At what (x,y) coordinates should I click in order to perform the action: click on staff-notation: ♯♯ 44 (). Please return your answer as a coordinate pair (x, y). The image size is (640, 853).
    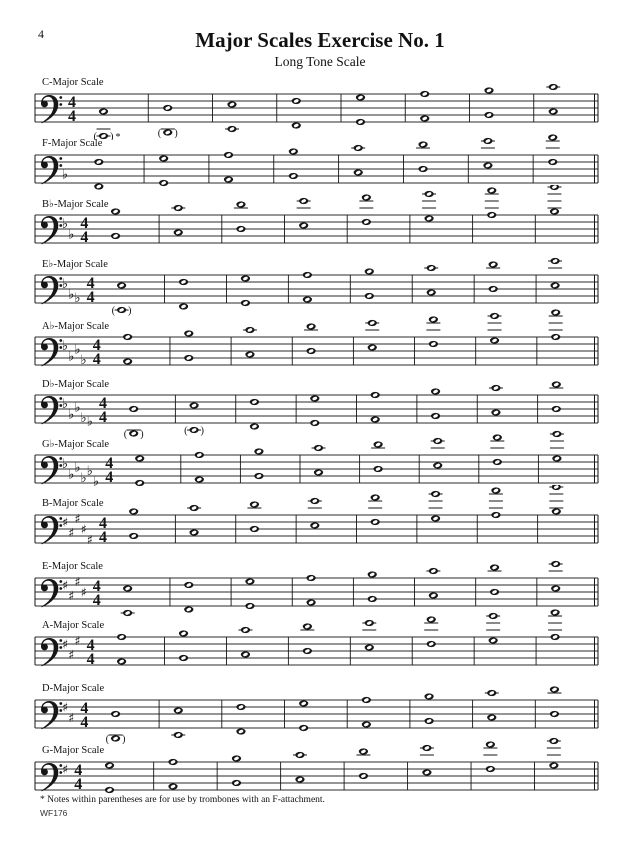
    Looking at the image, I should click on (316, 715).